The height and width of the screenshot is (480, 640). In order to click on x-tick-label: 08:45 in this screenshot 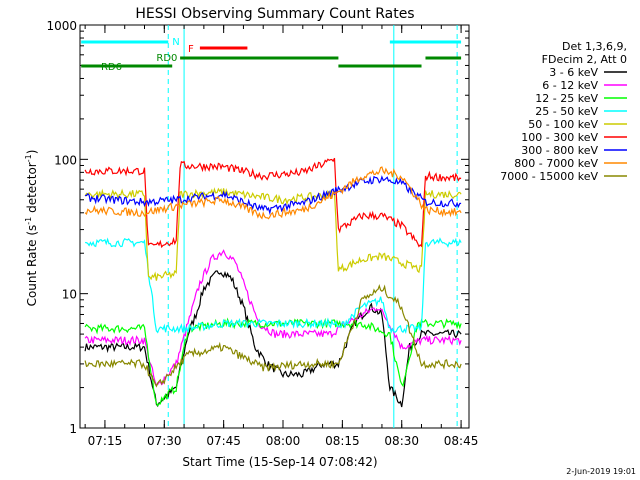, I will do `click(461, 441)`.